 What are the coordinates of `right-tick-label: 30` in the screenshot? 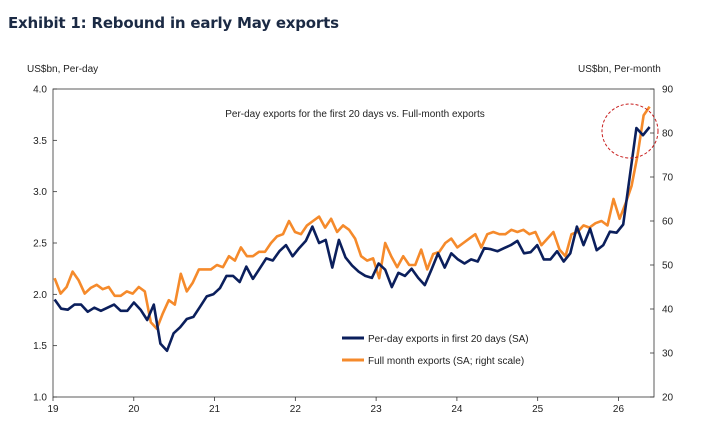 It's located at (668, 354).